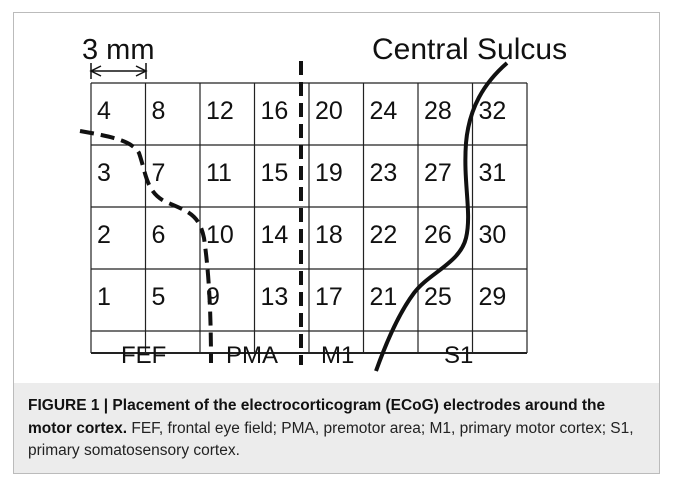 This screenshot has width=673, height=486. What do you see at coordinates (469, 49) in the screenshot?
I see `sulcus-label: Central Sulcus` at bounding box center [469, 49].